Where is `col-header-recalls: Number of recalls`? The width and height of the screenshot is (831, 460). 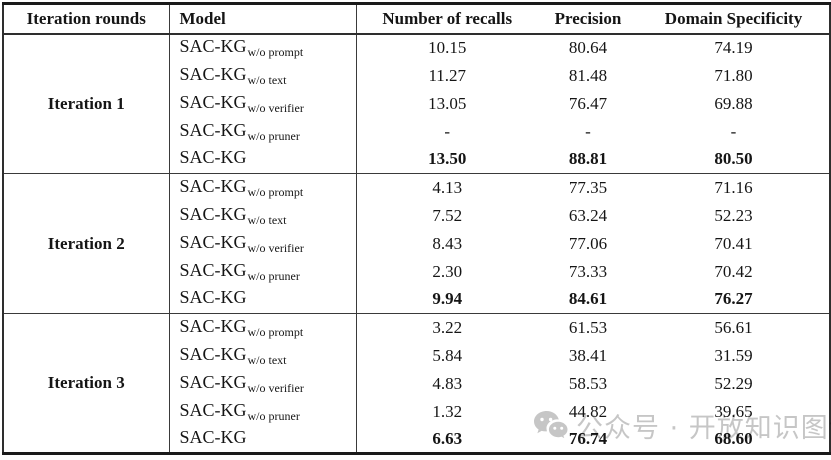
col-header-recalls: Number of recalls is located at coordinates (447, 19).